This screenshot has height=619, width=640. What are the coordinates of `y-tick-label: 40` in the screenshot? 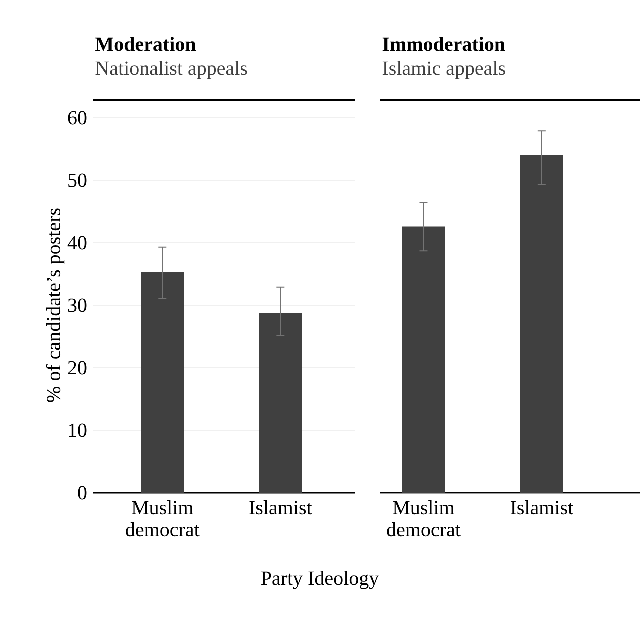 It's located at (77, 243).